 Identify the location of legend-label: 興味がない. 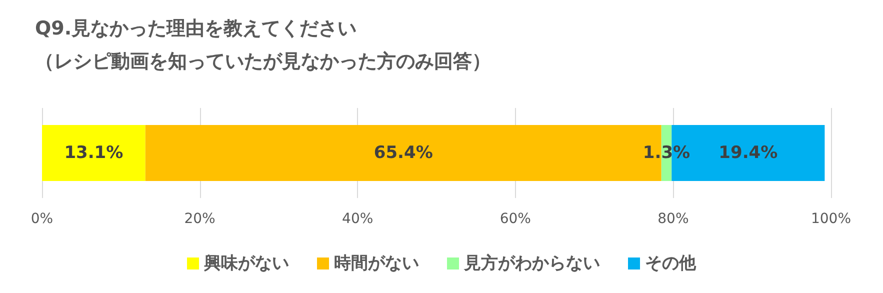
(246, 264).